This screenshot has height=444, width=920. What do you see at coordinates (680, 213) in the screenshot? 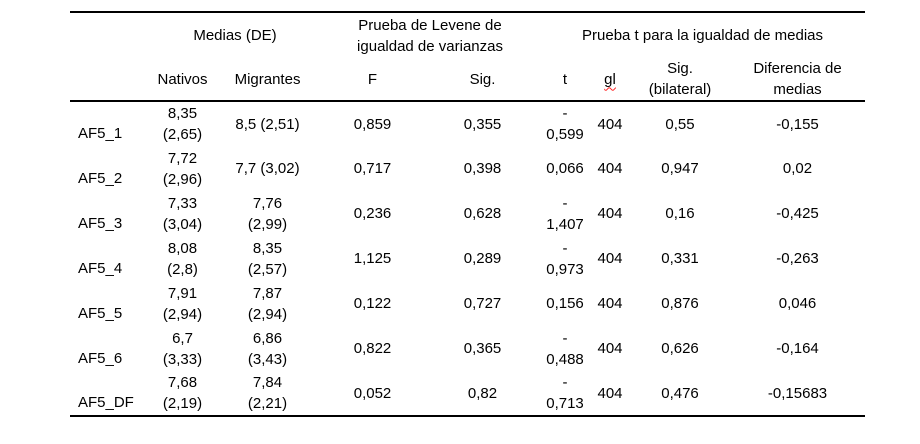
I see `cell-sig-bilateral: 0,16` at bounding box center [680, 213].